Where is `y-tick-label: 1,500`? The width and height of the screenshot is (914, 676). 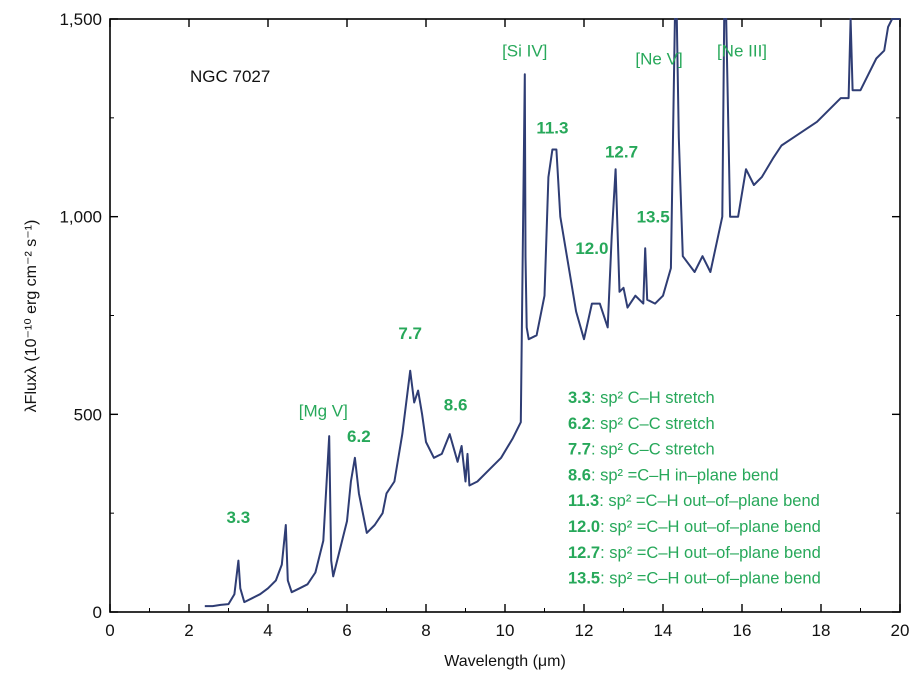 y-tick-label: 1,500 is located at coordinates (80, 19).